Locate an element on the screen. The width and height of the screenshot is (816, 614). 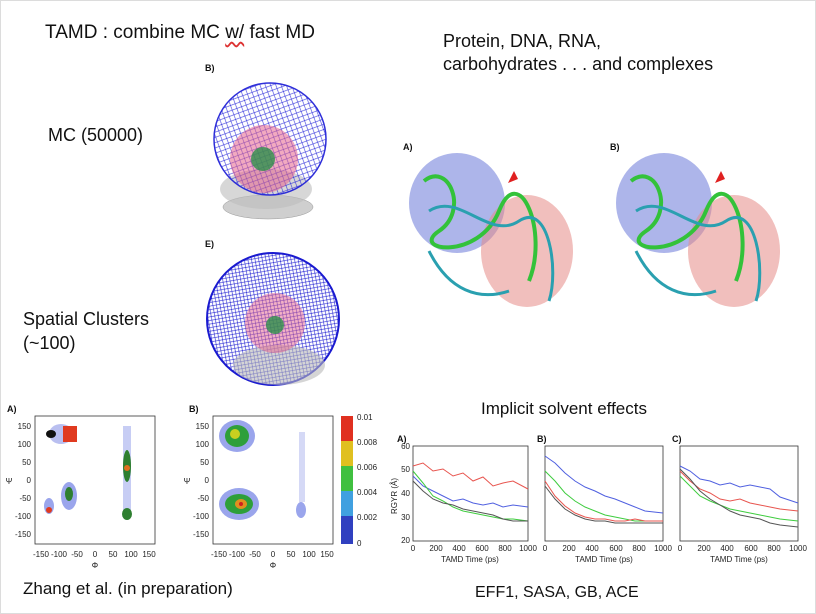
rama-panel-label-b: B) is located at coordinates (194, 409).